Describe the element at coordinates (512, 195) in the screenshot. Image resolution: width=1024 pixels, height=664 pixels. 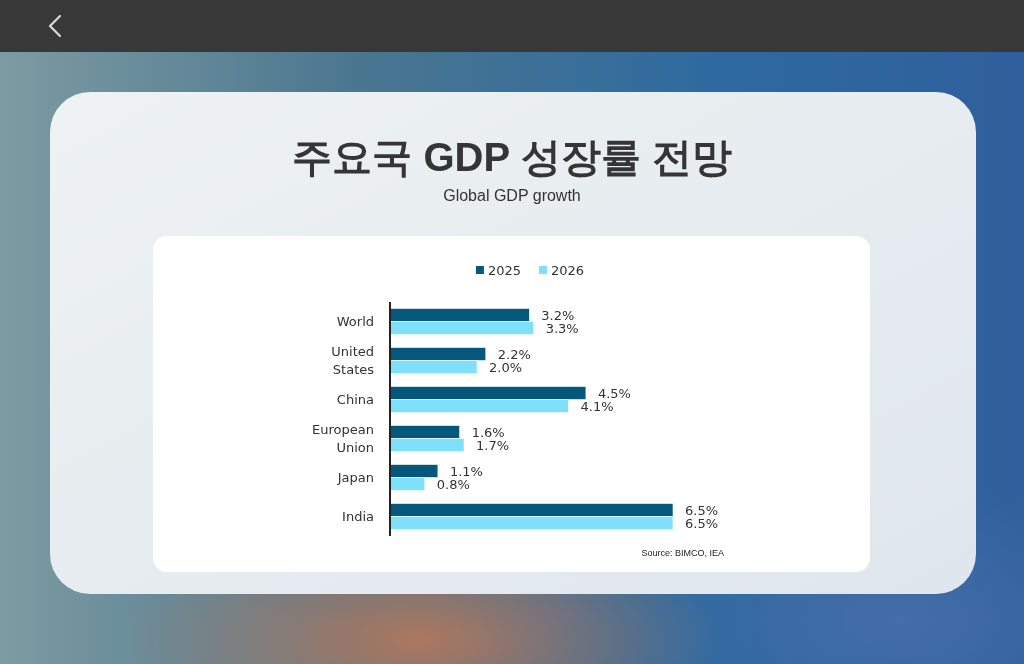
I see `chart-subtitle: Global GDP growth` at that location.